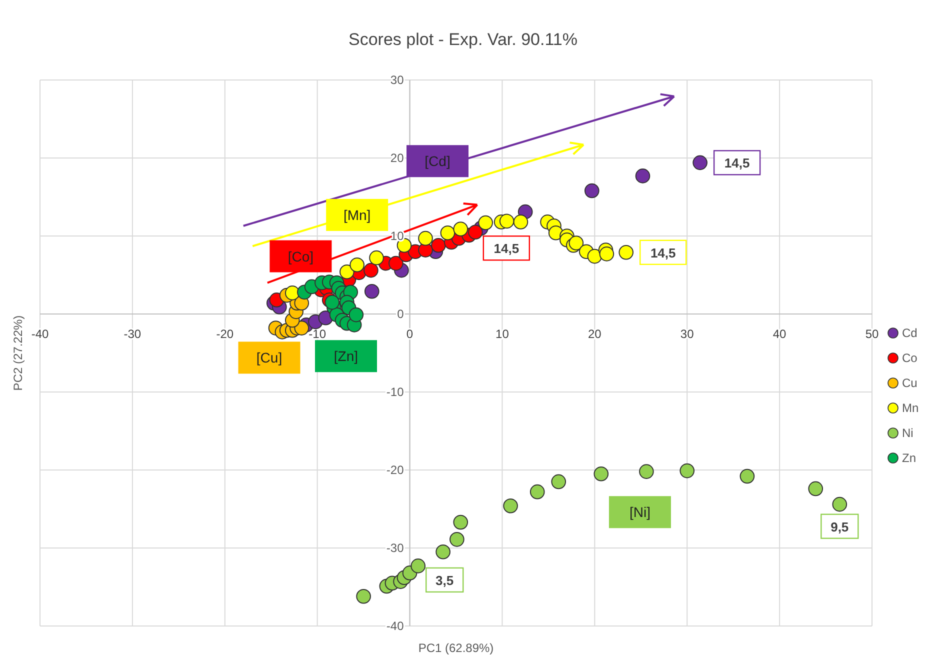  Describe the element at coordinates (357, 214) in the screenshot. I see `annotation: [Mn]` at that location.